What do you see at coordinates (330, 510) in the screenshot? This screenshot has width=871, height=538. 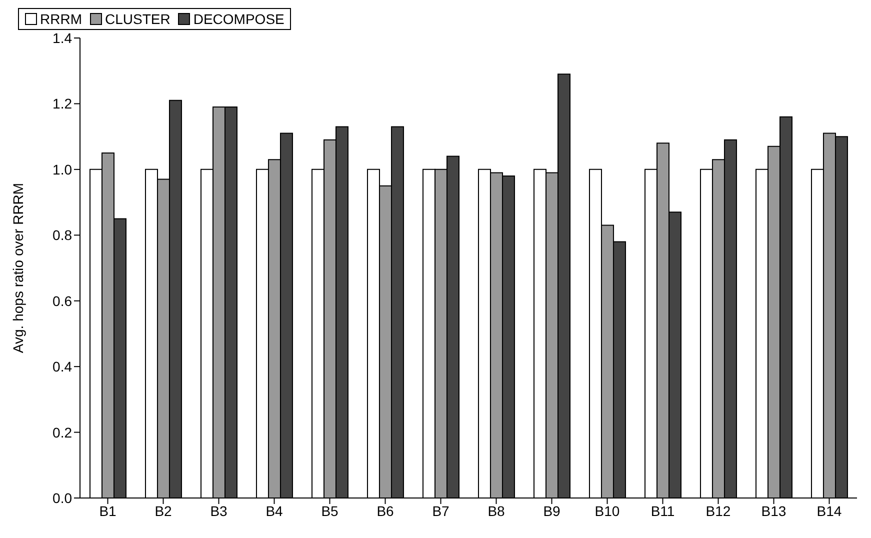 I see `x-tick-label: B5` at bounding box center [330, 510].